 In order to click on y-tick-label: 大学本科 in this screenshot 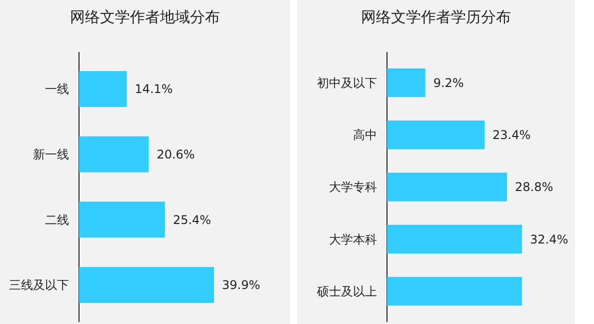, I will do `click(353, 239)`.